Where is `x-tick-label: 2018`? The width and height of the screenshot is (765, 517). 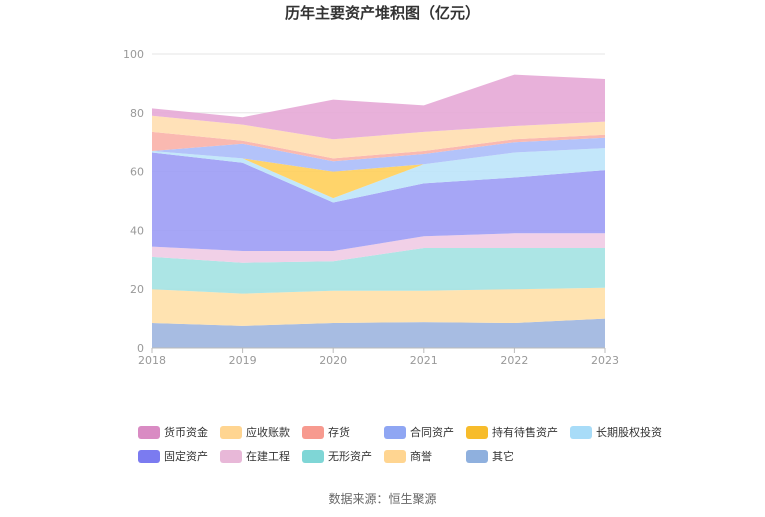 x-tick-label: 2018 is located at coordinates (152, 360).